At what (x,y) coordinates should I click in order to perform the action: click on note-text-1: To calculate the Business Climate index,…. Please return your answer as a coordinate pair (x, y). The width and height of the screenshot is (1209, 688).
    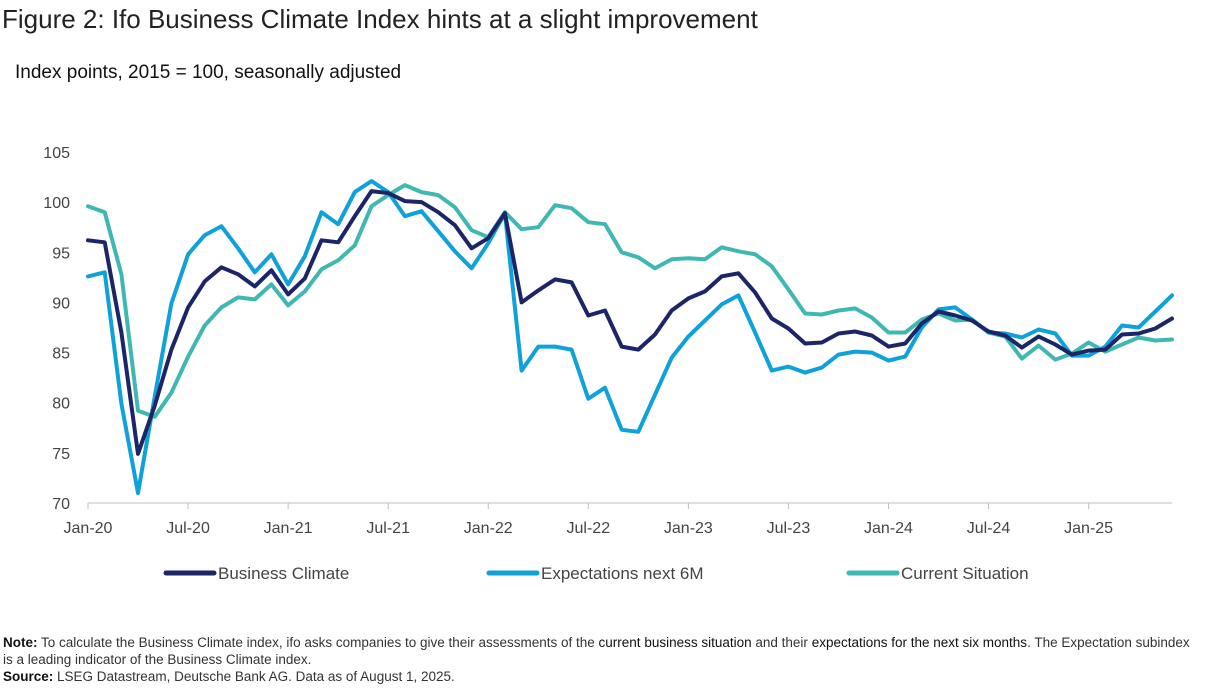
    Looking at the image, I should click on (320, 642).